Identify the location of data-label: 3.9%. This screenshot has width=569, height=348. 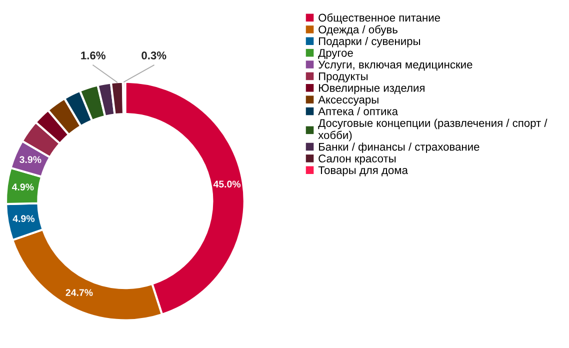
(31, 160).